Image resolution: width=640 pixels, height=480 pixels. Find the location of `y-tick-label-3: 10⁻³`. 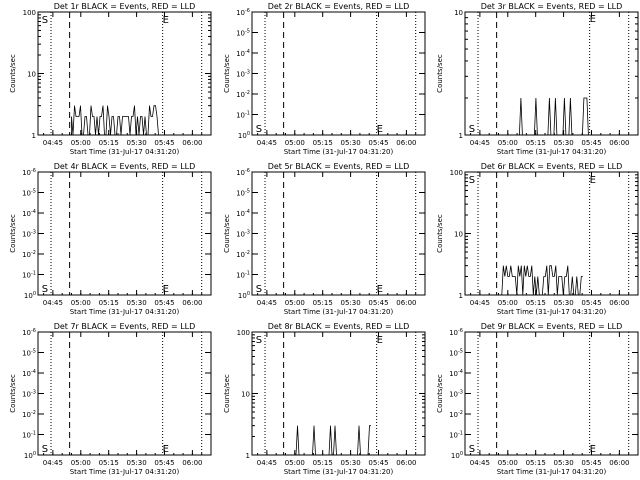

y-tick-label-3: 10⁻³ is located at coordinates (29, 394).